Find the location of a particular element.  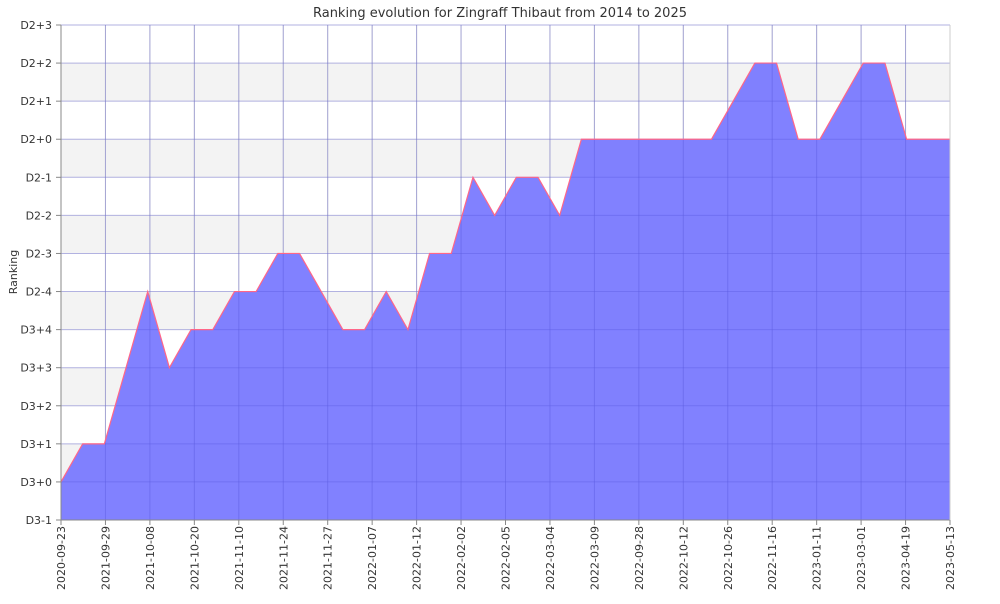

y-tick-label: D2+1 is located at coordinates (36, 101).